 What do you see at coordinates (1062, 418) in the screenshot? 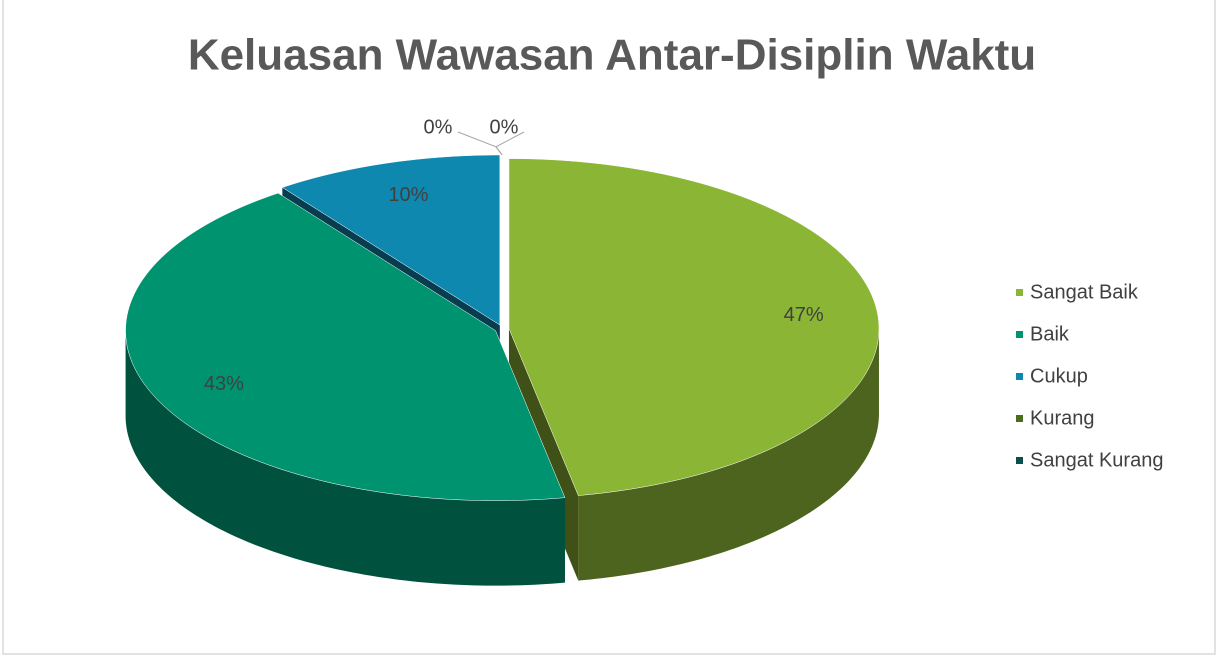
I see `legend-label: Kurang` at bounding box center [1062, 418].